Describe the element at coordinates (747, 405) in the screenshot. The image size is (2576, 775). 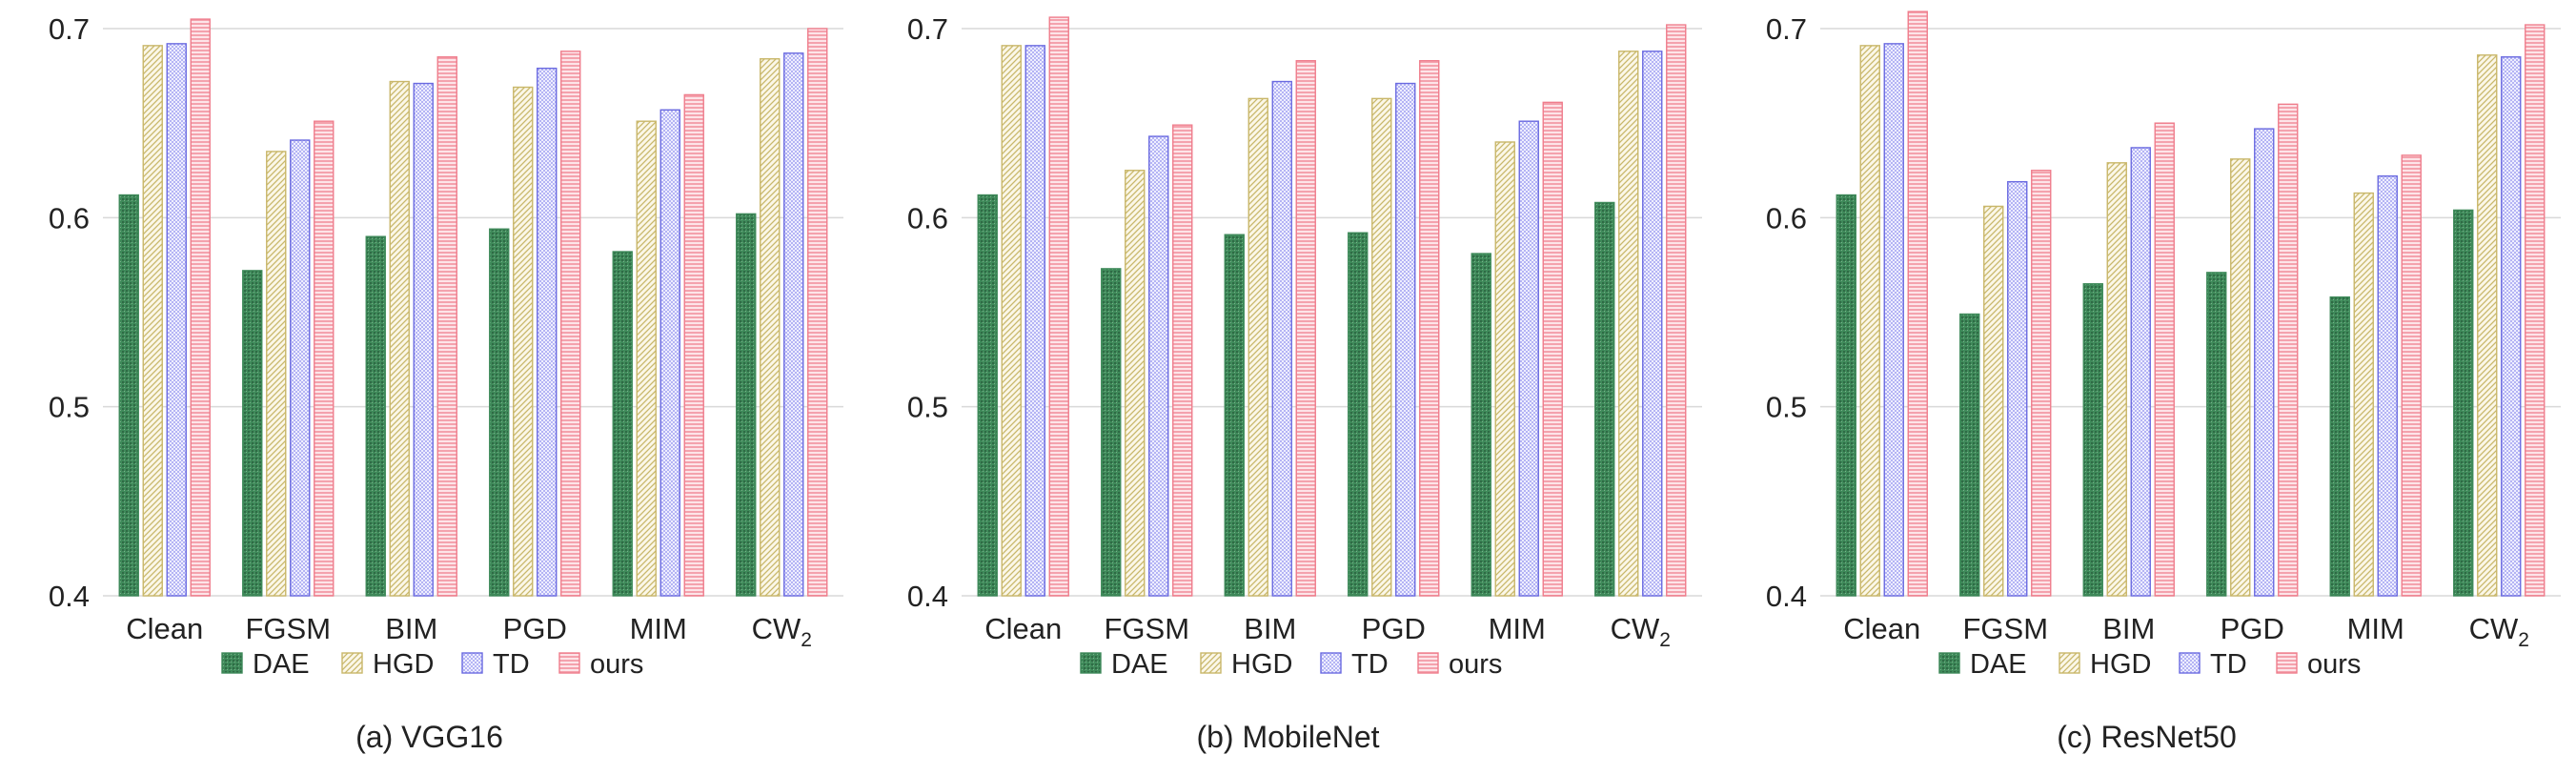
I see `bar-dae-cw2` at that location.